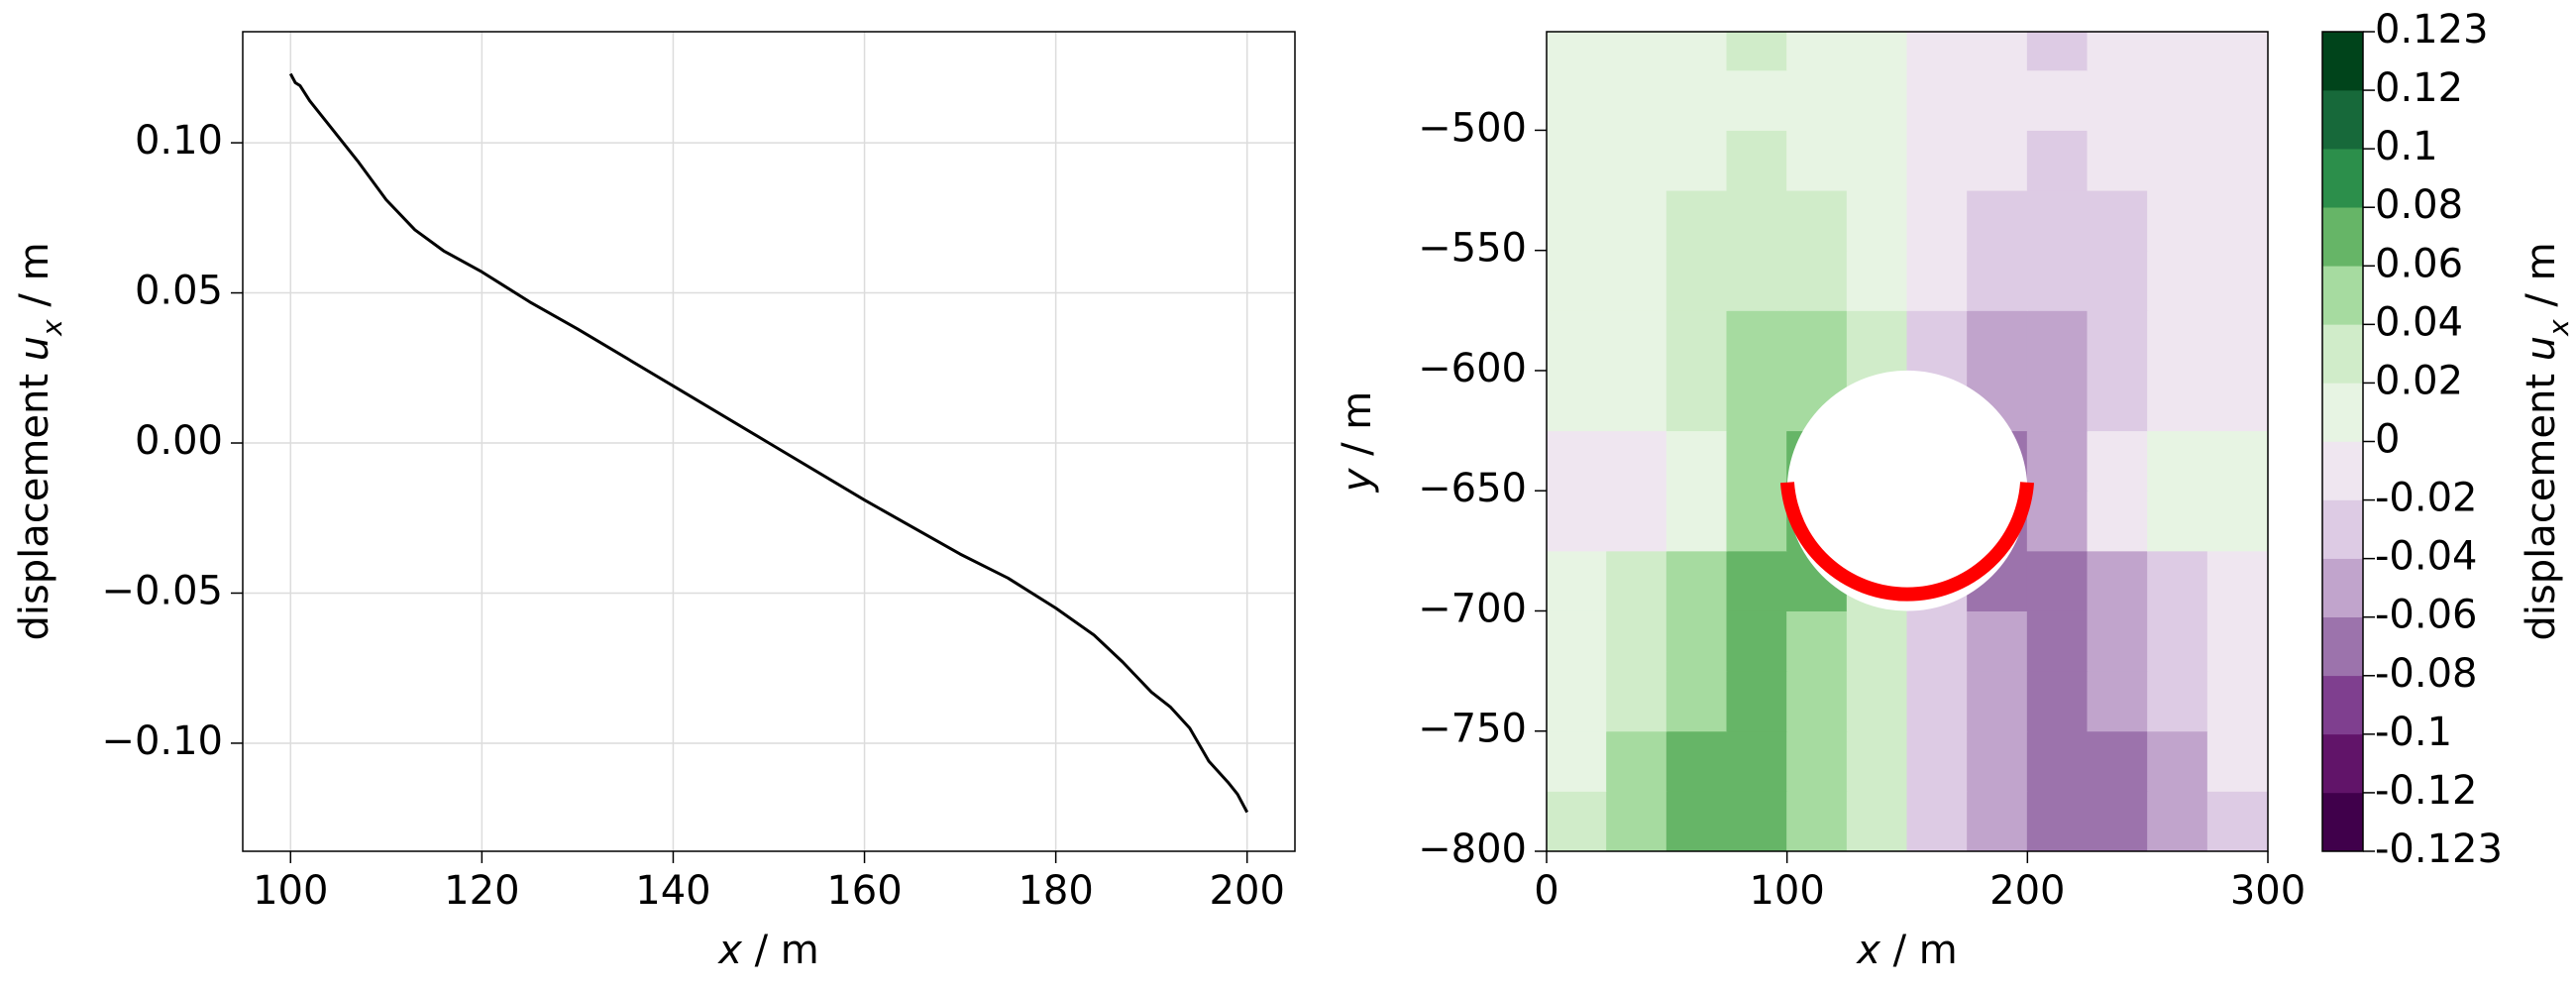 The height and width of the screenshot is (991, 2576). I want to click on colorbar-frame, so click(2342, 441).